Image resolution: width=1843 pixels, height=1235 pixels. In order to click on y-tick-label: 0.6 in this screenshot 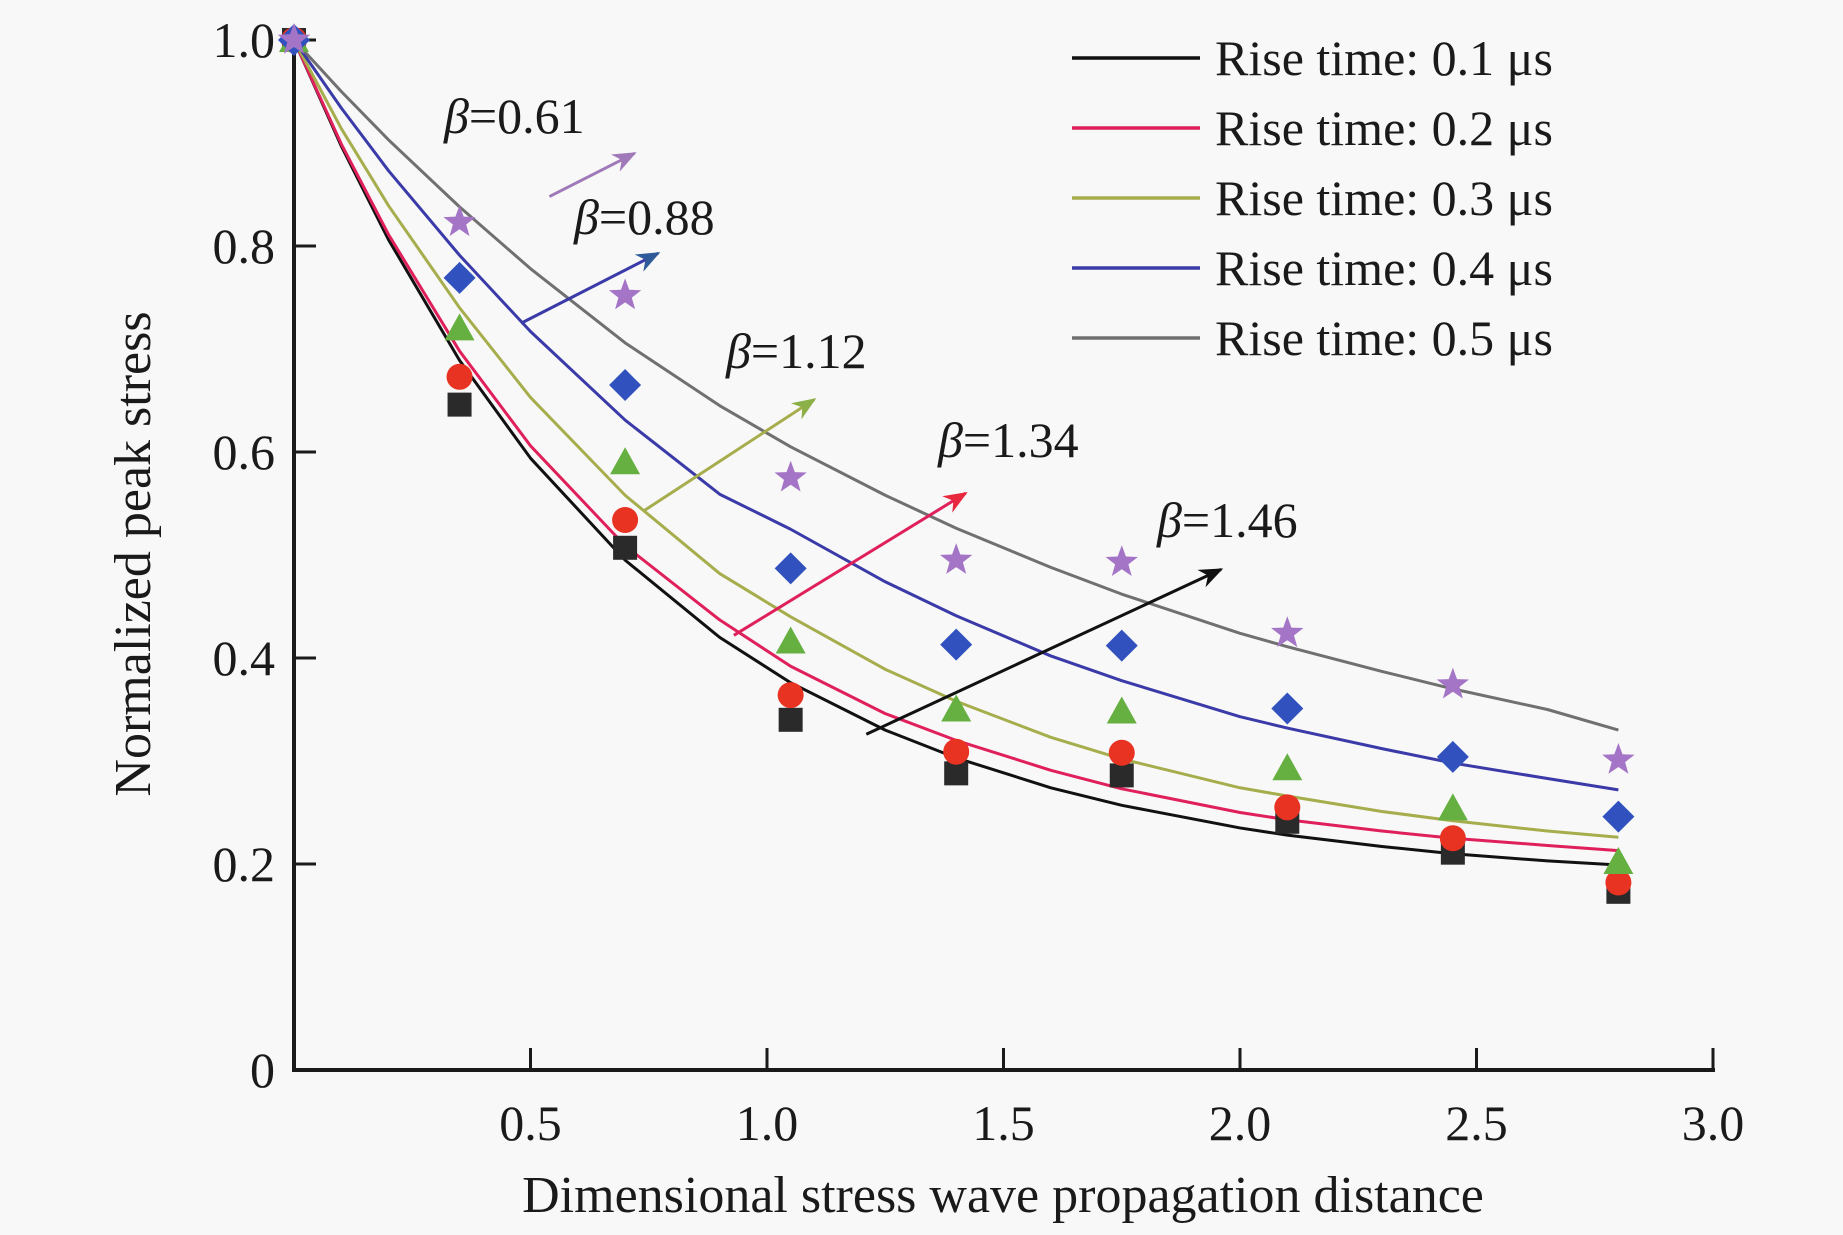, I will do `click(244, 452)`.